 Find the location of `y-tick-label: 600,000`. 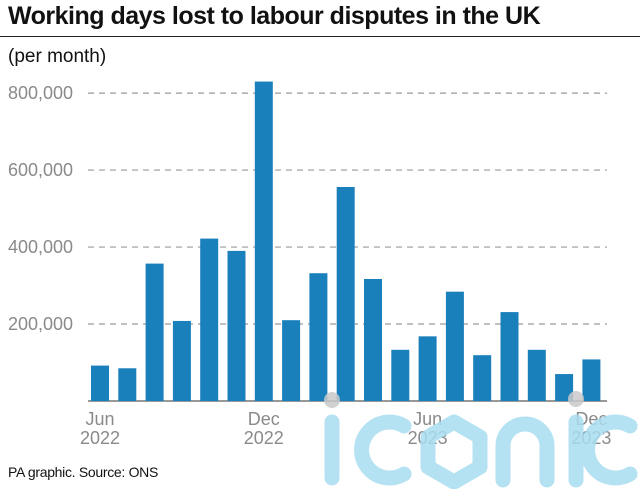

y-tick-label: 600,000 is located at coordinates (40, 170).